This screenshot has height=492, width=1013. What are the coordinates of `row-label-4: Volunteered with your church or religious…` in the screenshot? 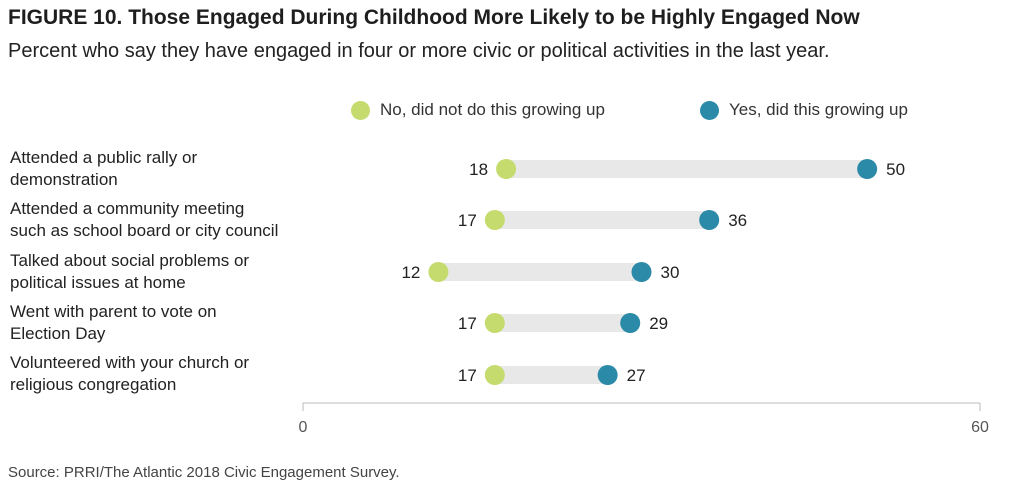 It's located at (130, 373).